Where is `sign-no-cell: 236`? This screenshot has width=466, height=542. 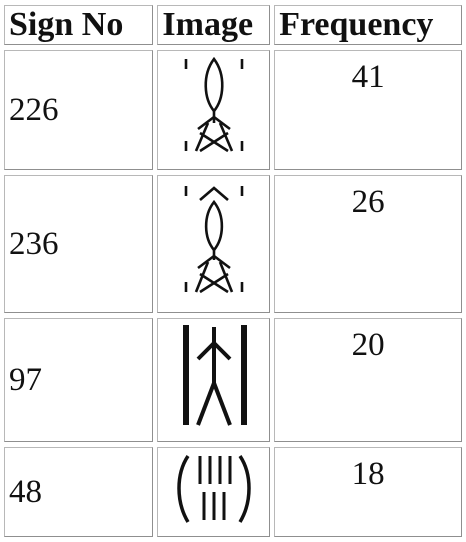 sign-no-cell: 236 is located at coordinates (79, 244).